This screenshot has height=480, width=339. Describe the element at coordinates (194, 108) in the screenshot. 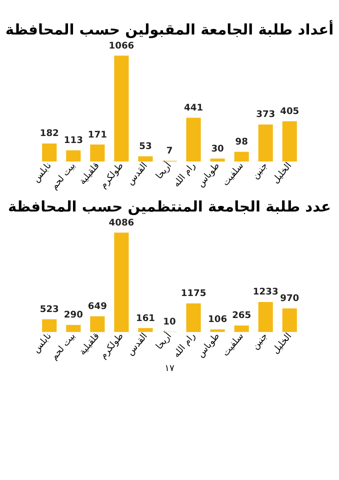

I see `data-label: 441` at that location.